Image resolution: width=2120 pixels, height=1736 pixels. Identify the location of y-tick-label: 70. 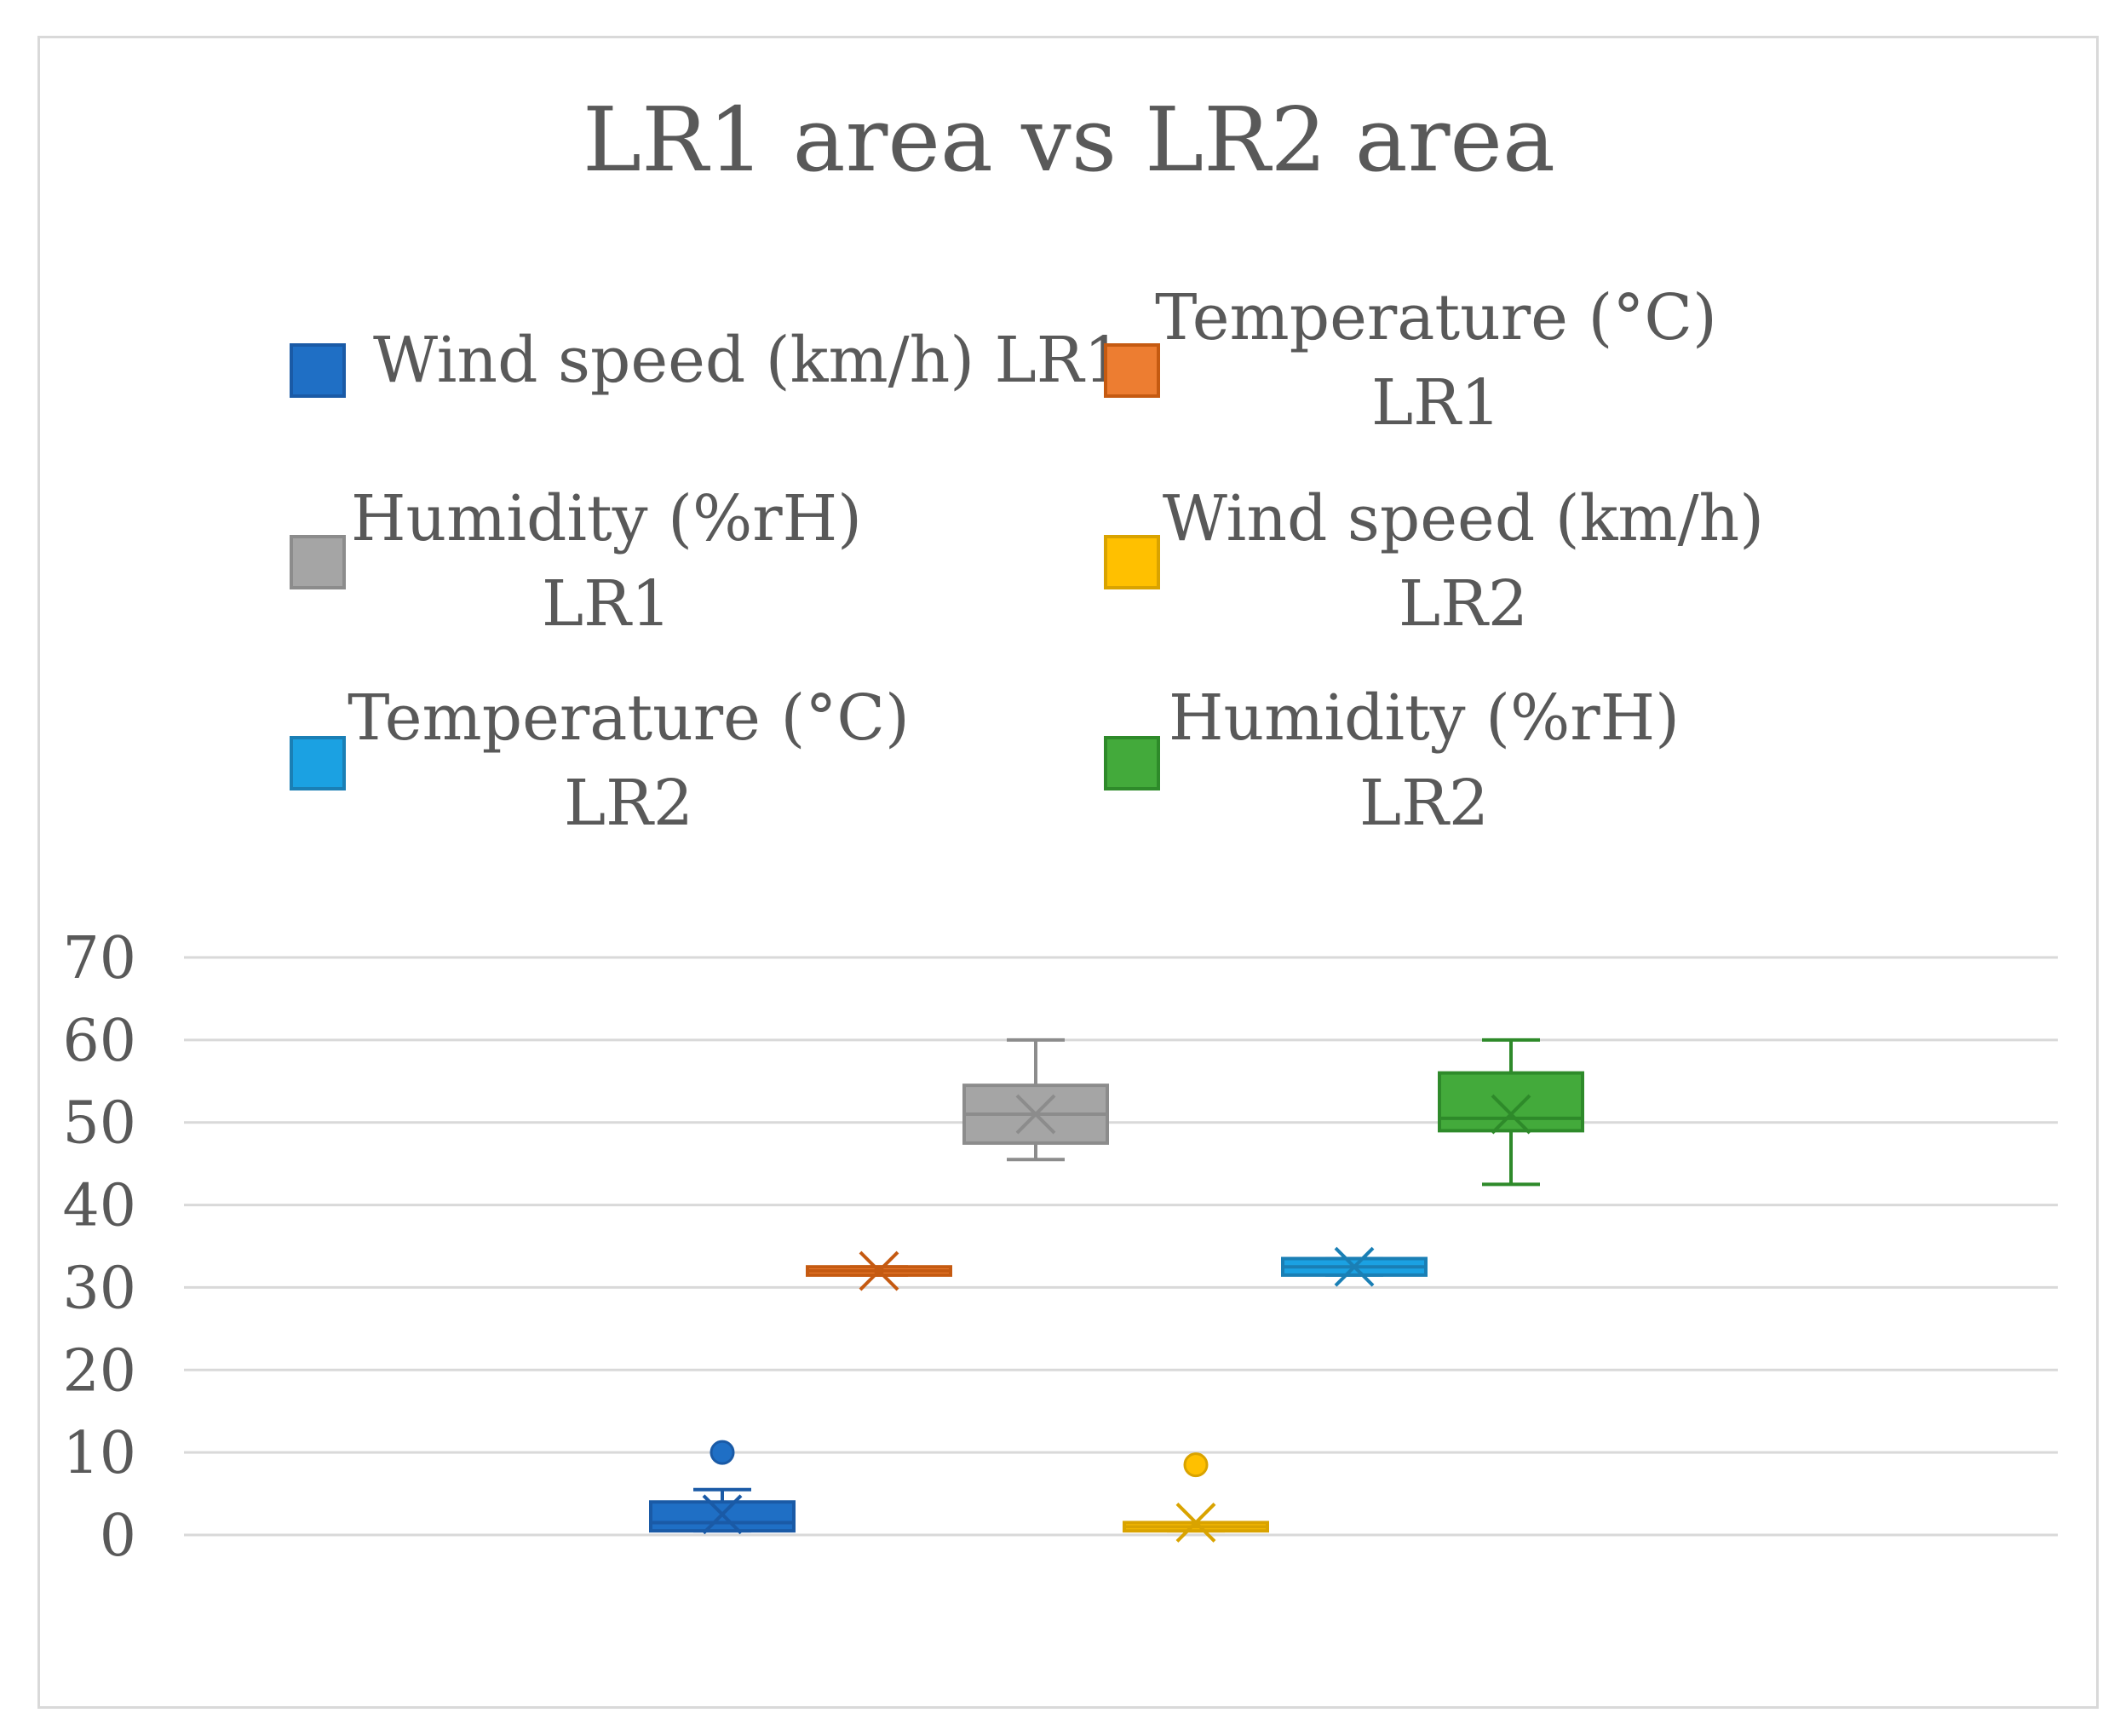
(99, 958).